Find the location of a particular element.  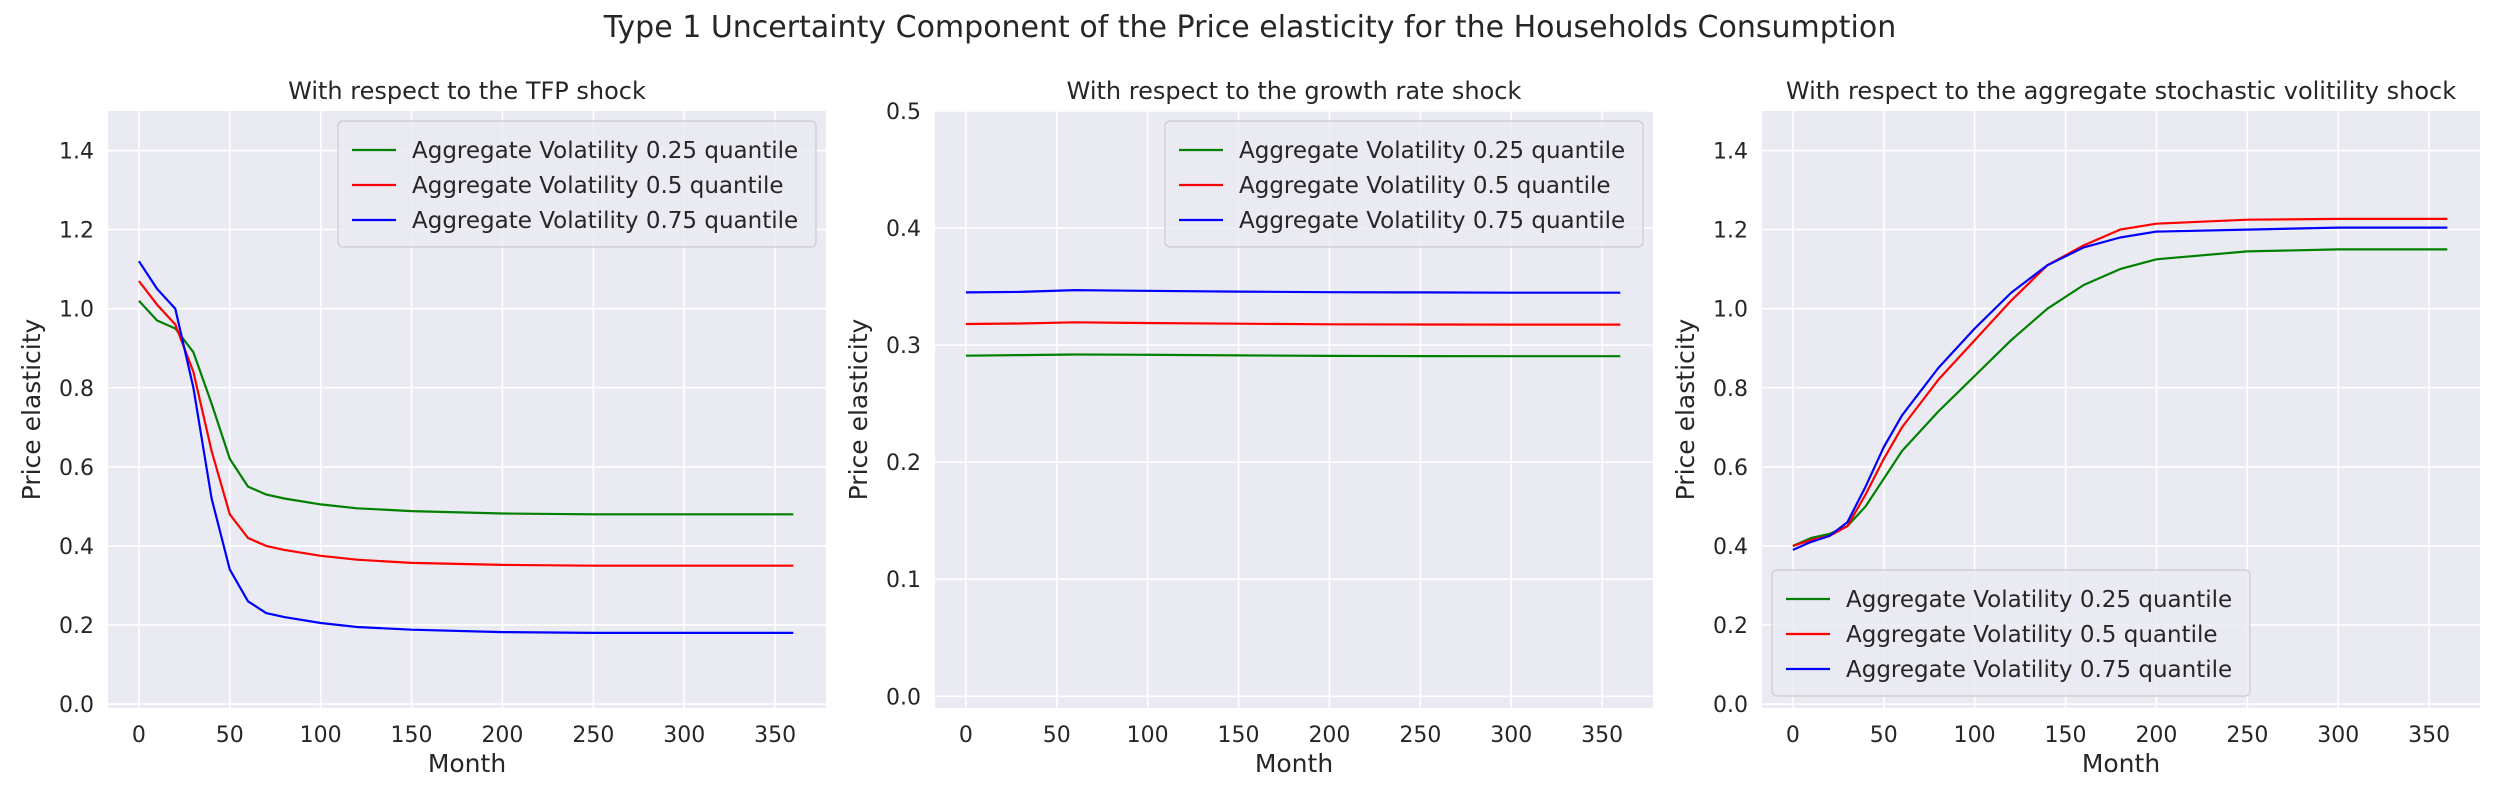

y-tick-label: 0.1 is located at coordinates (903, 580).